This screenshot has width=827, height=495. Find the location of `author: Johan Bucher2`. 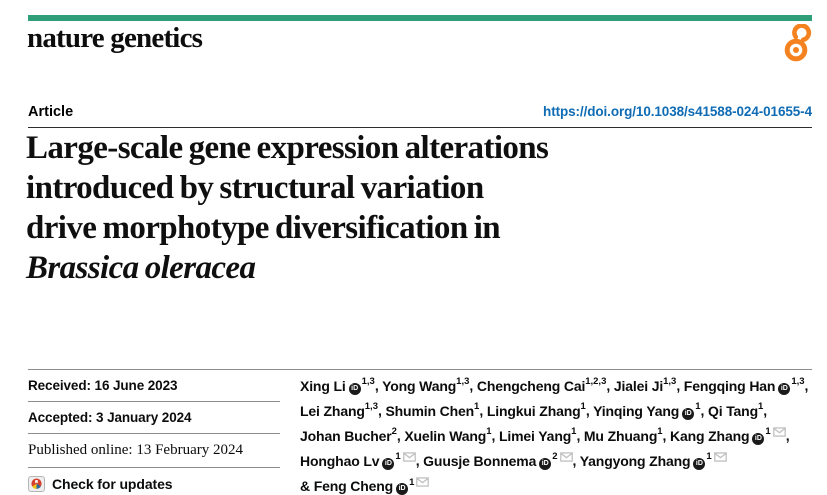

author: Johan Bucher2 is located at coordinates (348, 435).